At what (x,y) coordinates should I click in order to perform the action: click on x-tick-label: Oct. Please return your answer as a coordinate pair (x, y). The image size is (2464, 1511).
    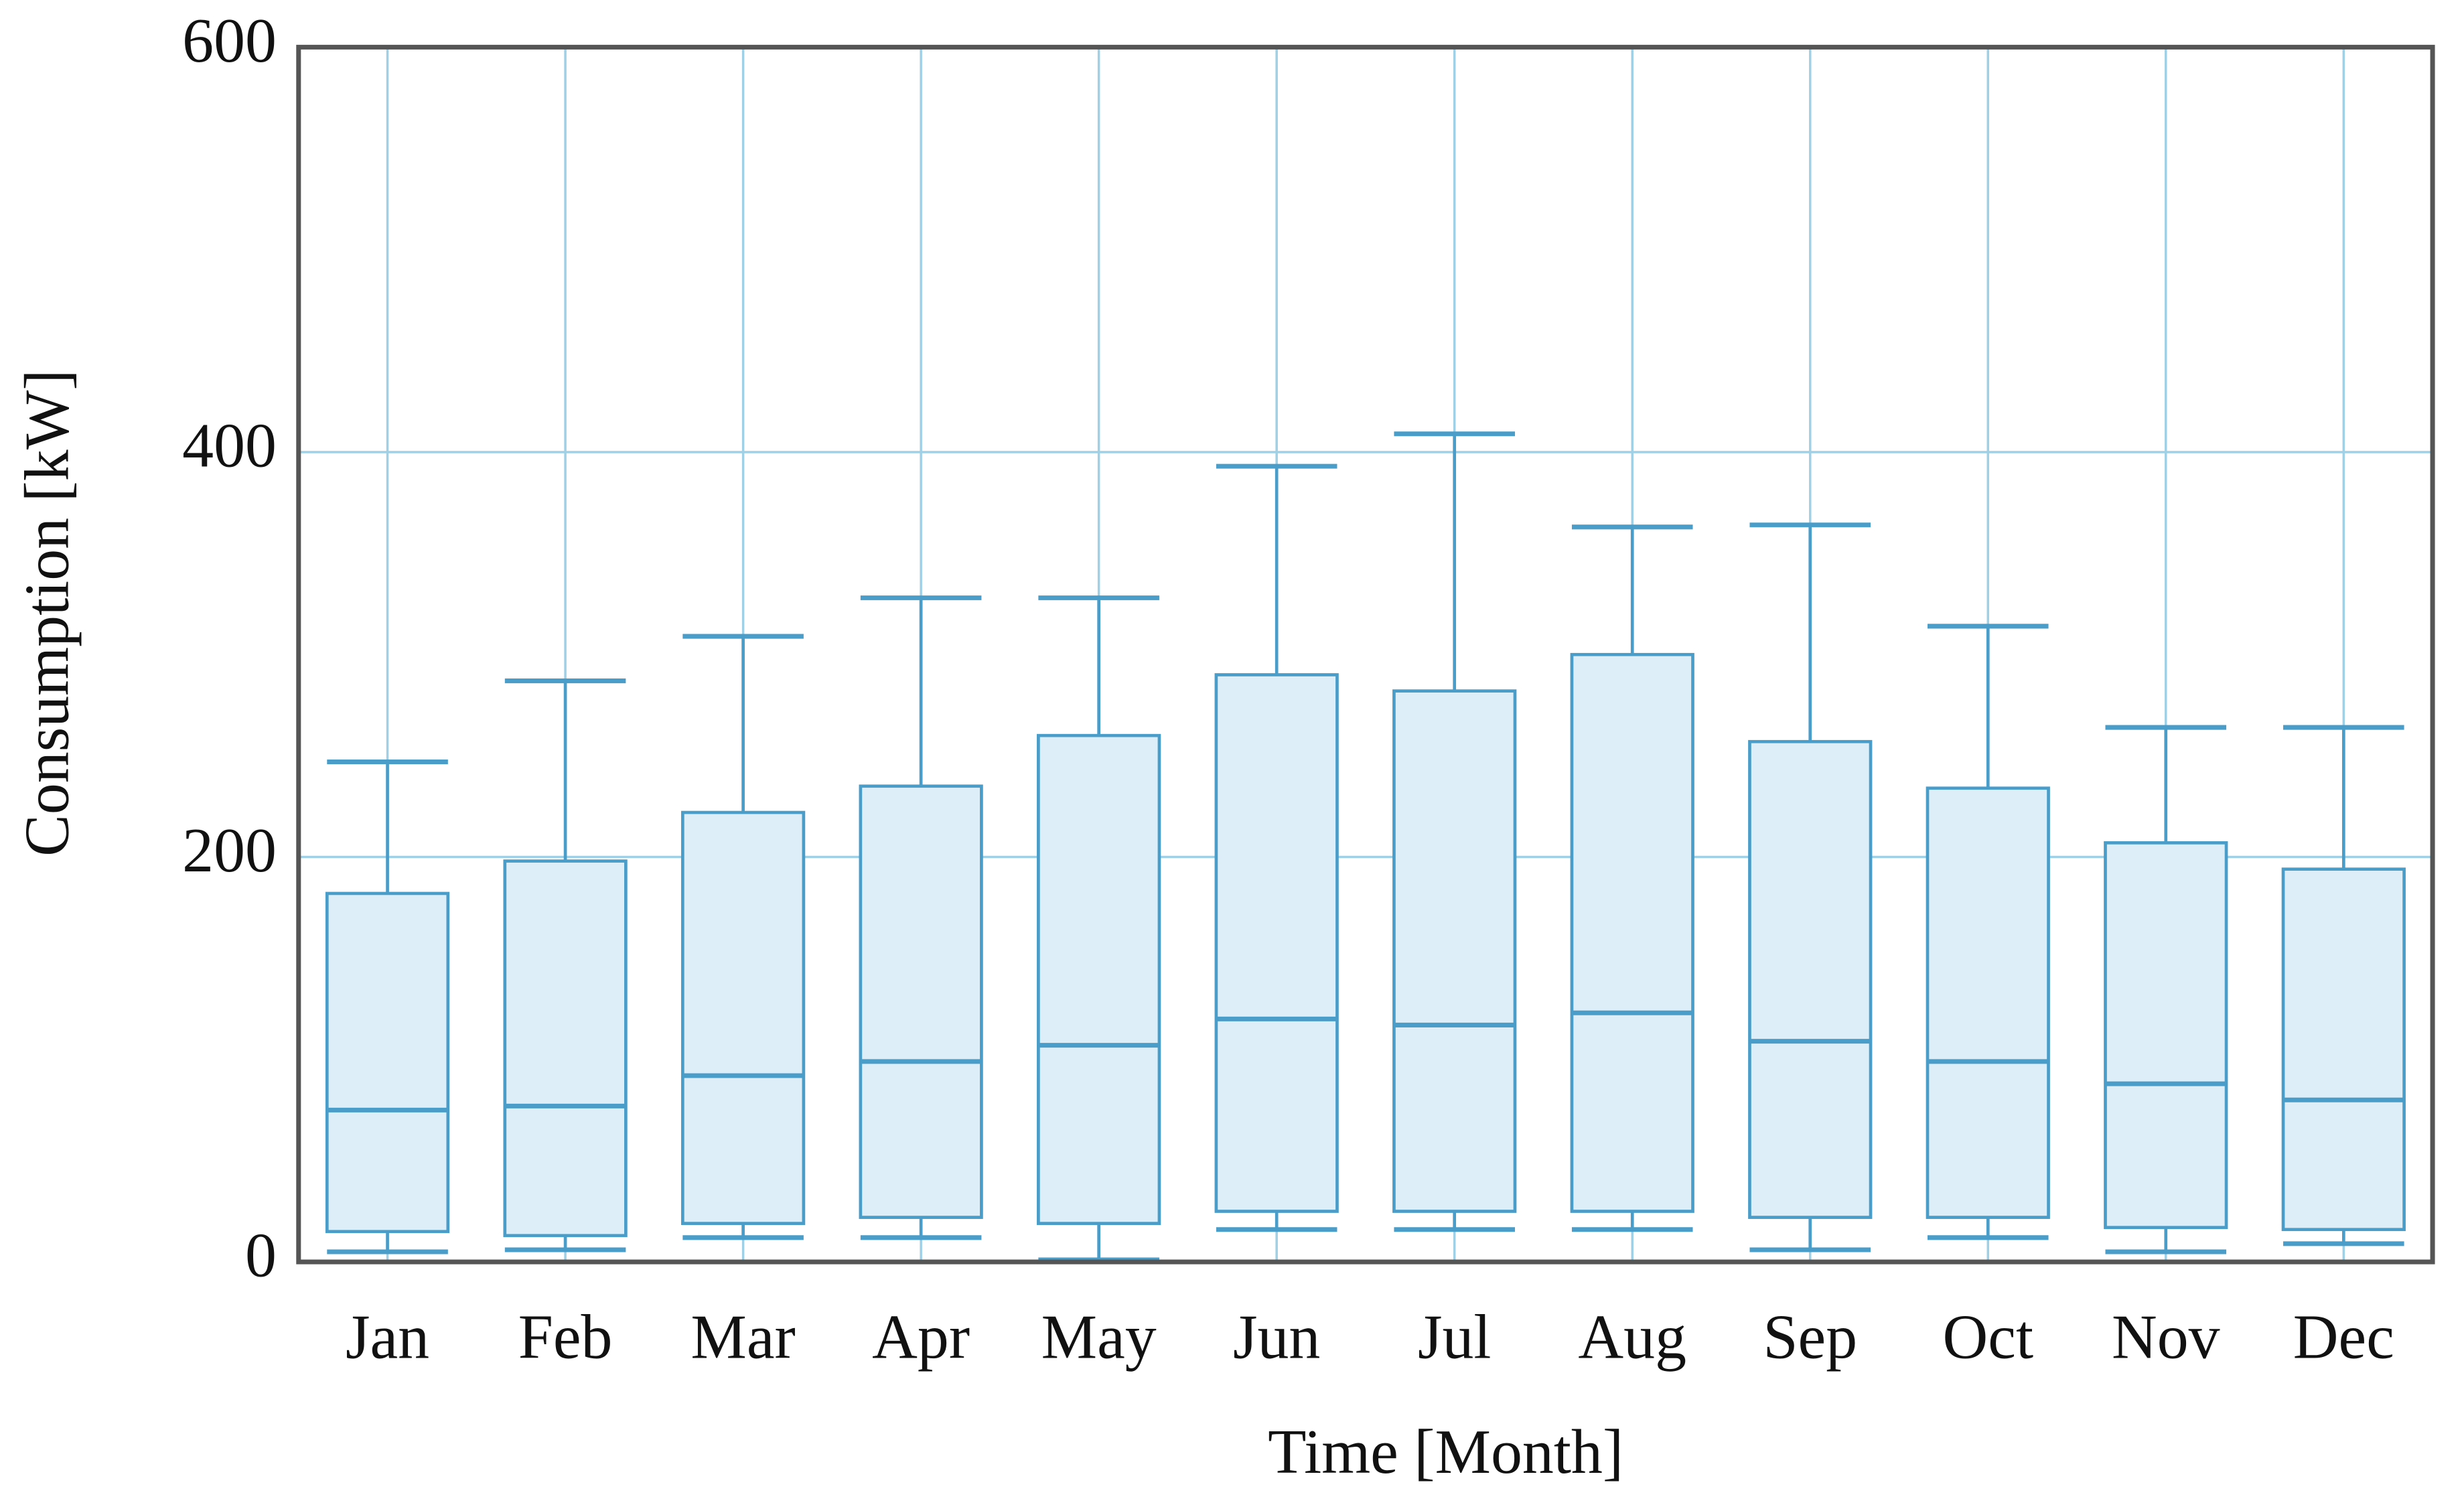
    Looking at the image, I should click on (1988, 1338).